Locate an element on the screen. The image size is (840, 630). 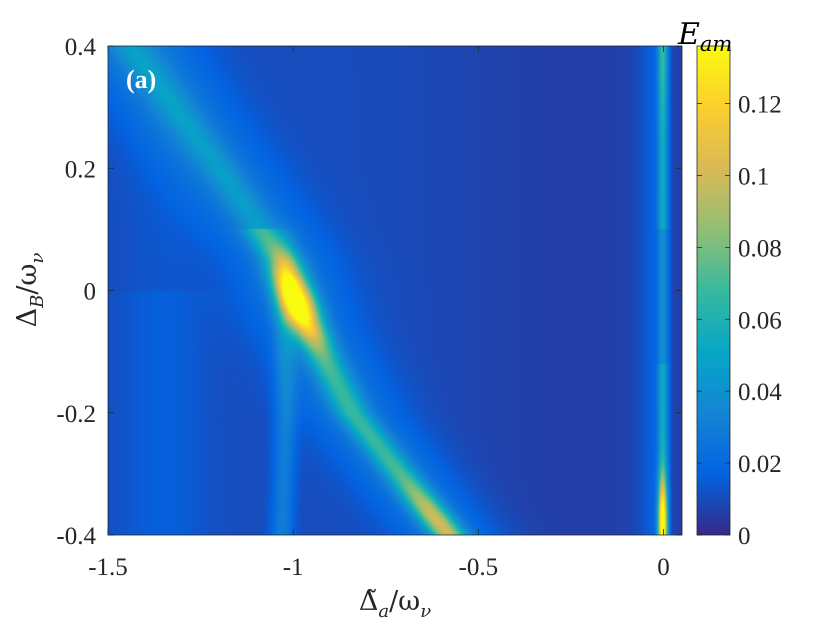
svg-text: Δ̃a/ων is located at coordinates (395, 604).